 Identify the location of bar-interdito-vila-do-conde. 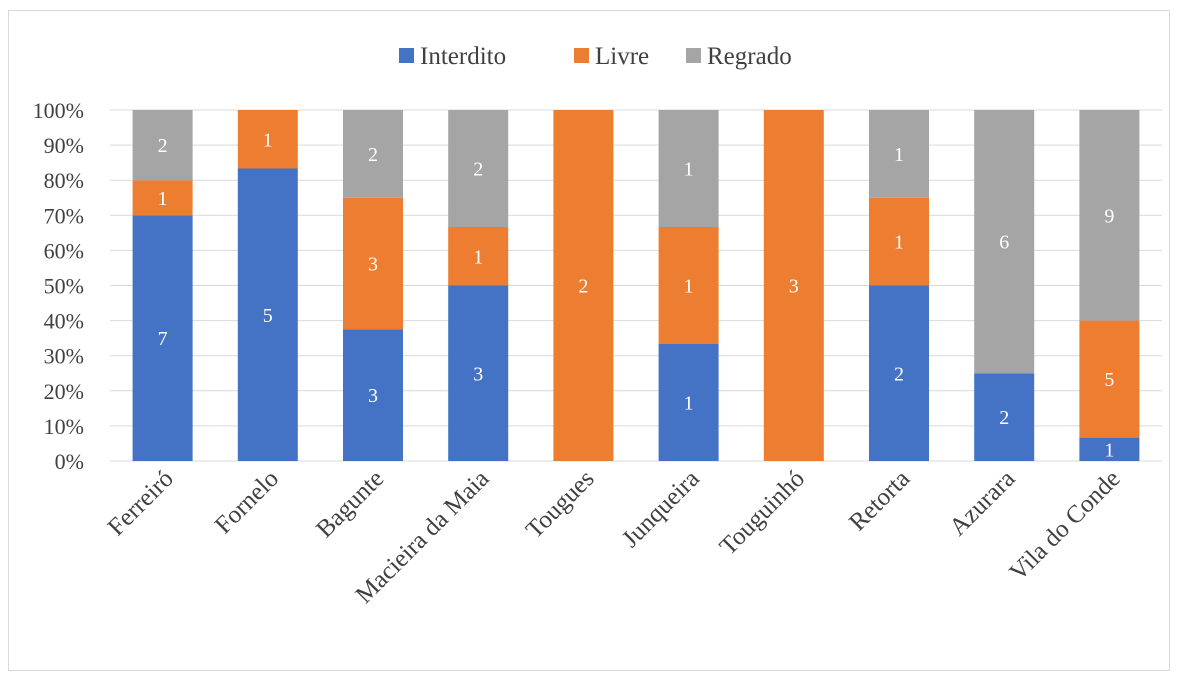
(1109, 449).